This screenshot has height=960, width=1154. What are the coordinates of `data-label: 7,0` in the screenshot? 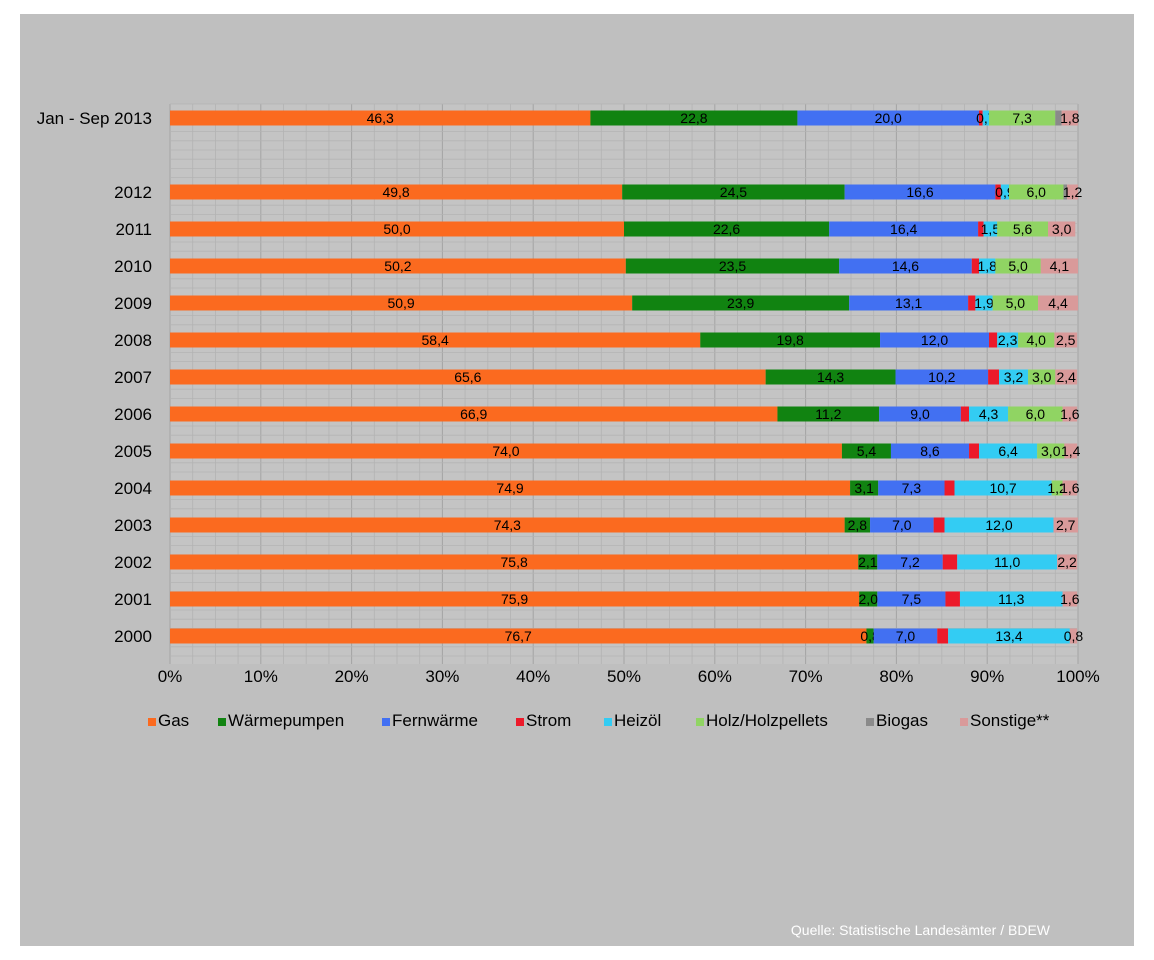 It's located at (906, 636).